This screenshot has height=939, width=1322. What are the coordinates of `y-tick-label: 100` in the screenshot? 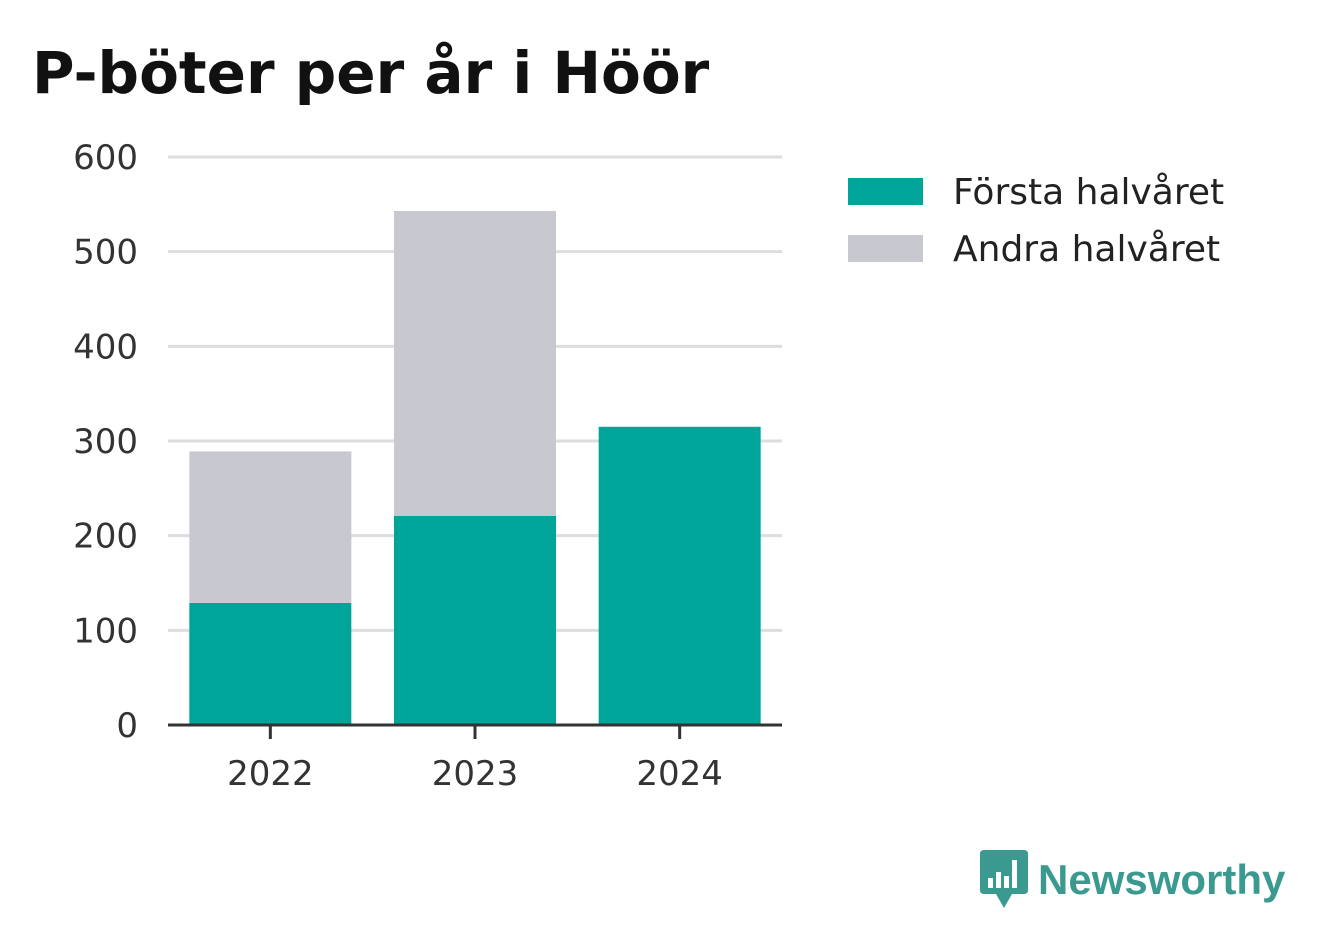 It's located at (105, 631).